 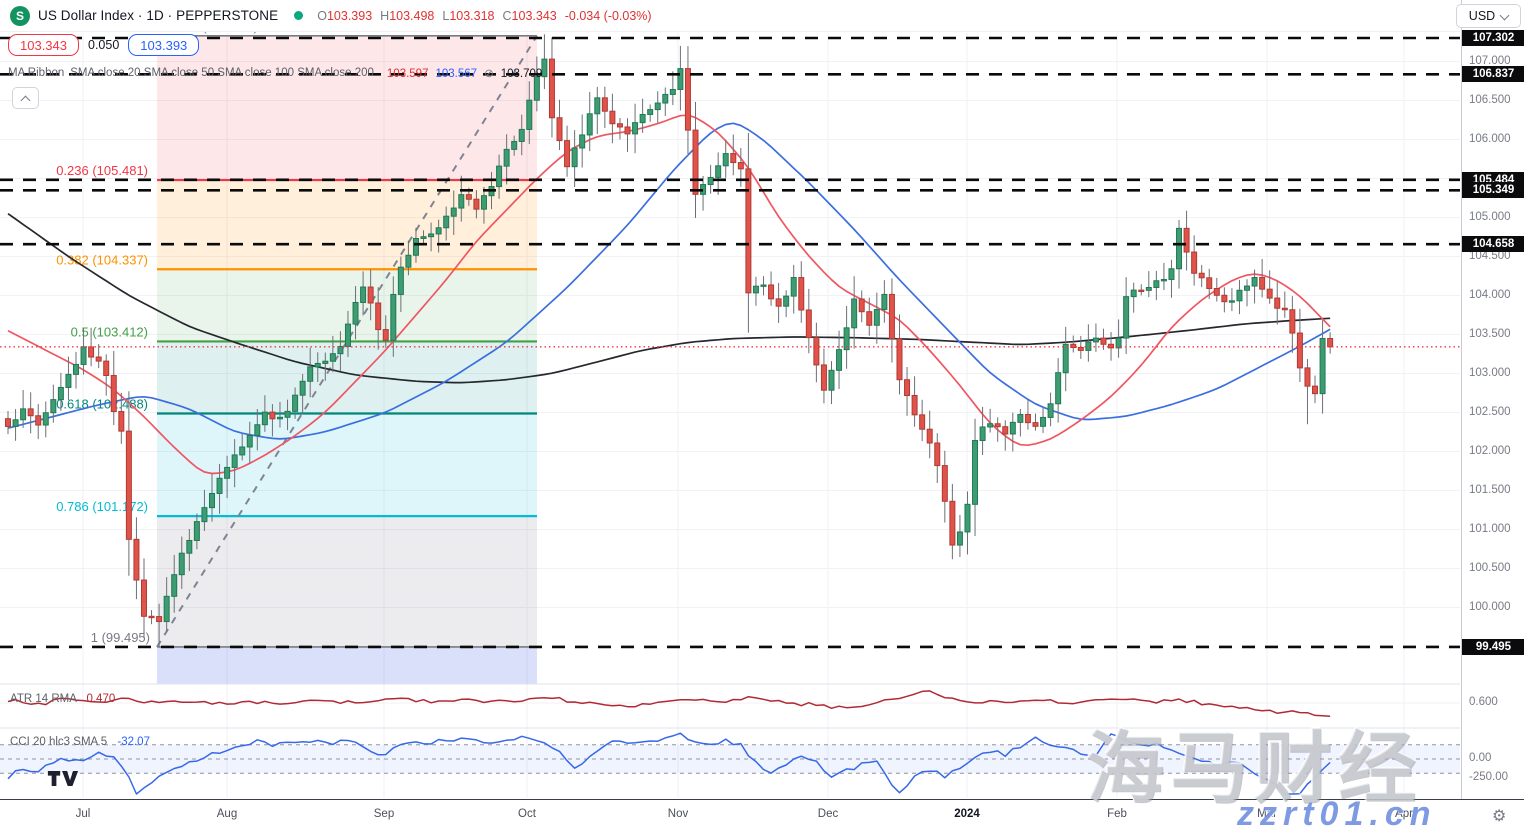 What do you see at coordinates (521, 74) in the screenshot?
I see `ma-value: 103.709` at bounding box center [521, 74].